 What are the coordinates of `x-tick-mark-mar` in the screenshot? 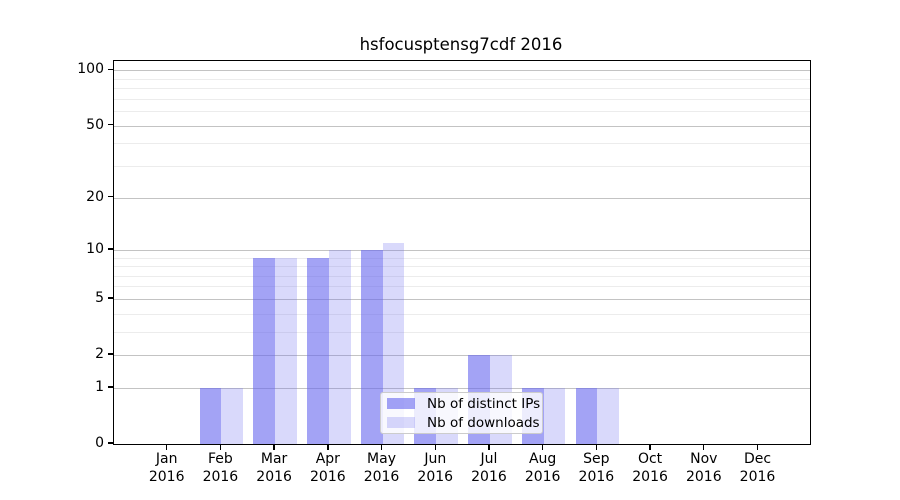 It's located at (274, 447).